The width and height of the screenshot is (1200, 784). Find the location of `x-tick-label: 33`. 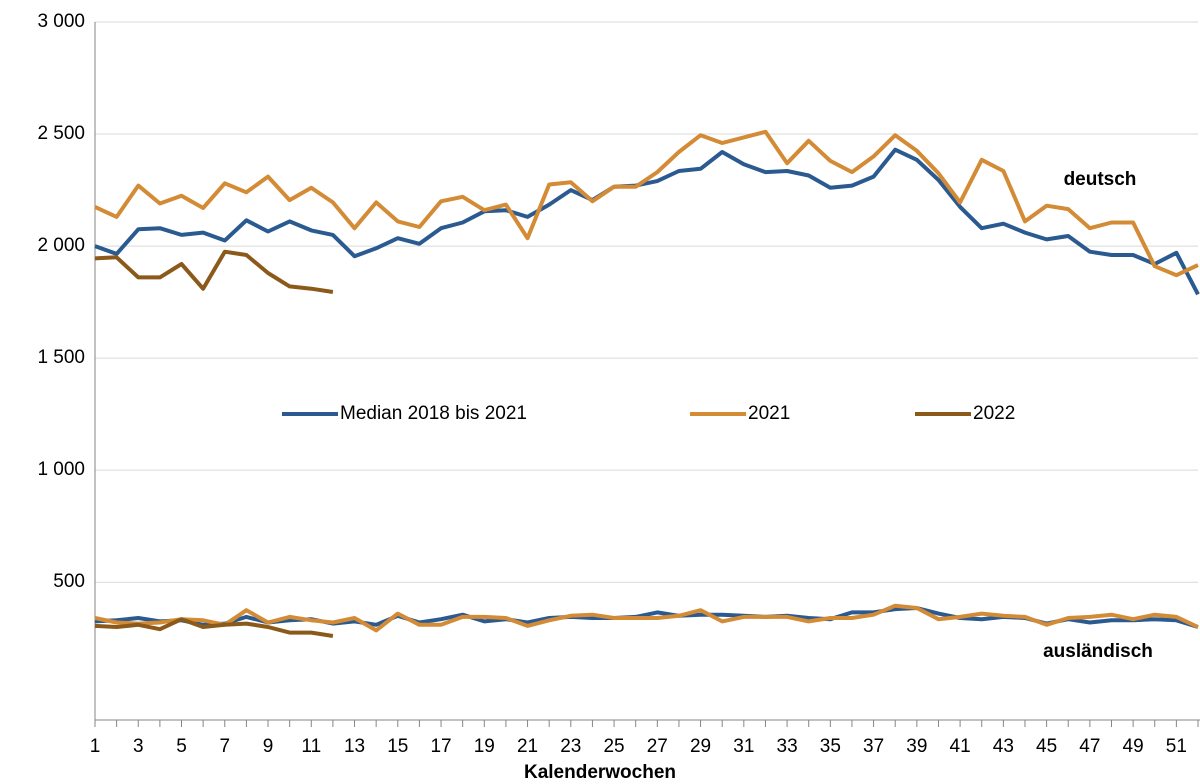

x-tick-label: 33 is located at coordinates (787, 746).